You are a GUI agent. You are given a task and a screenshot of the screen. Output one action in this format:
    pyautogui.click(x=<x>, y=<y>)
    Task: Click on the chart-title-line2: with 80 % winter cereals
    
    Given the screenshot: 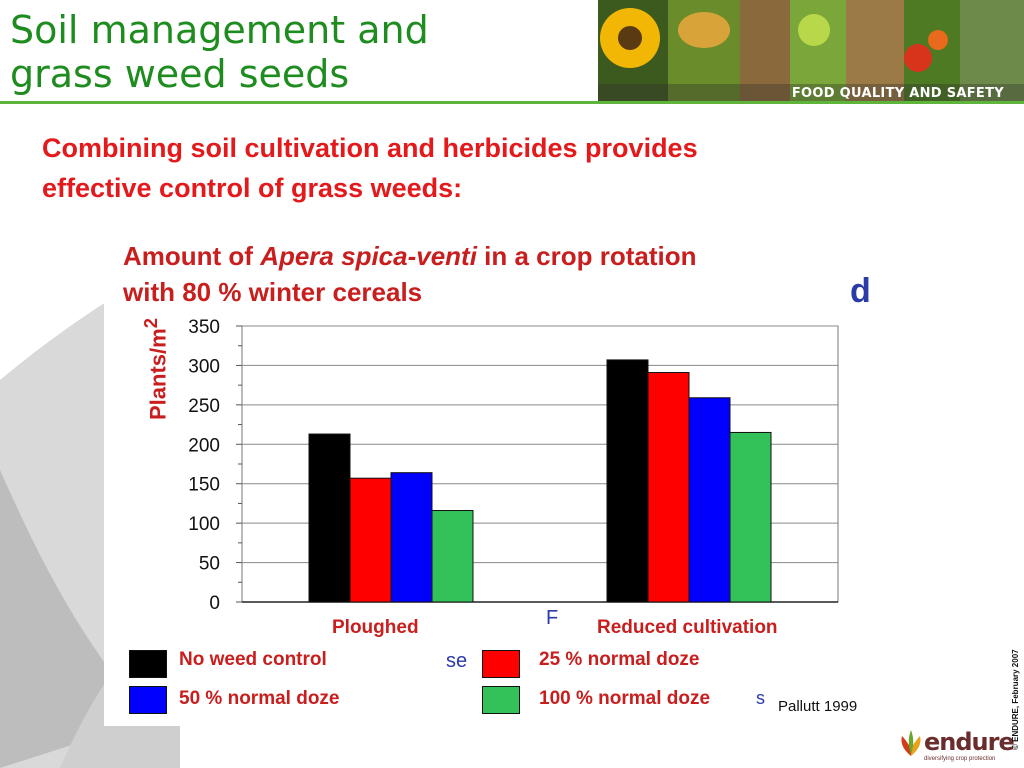 What is the action you would take?
    pyautogui.click(x=273, y=292)
    